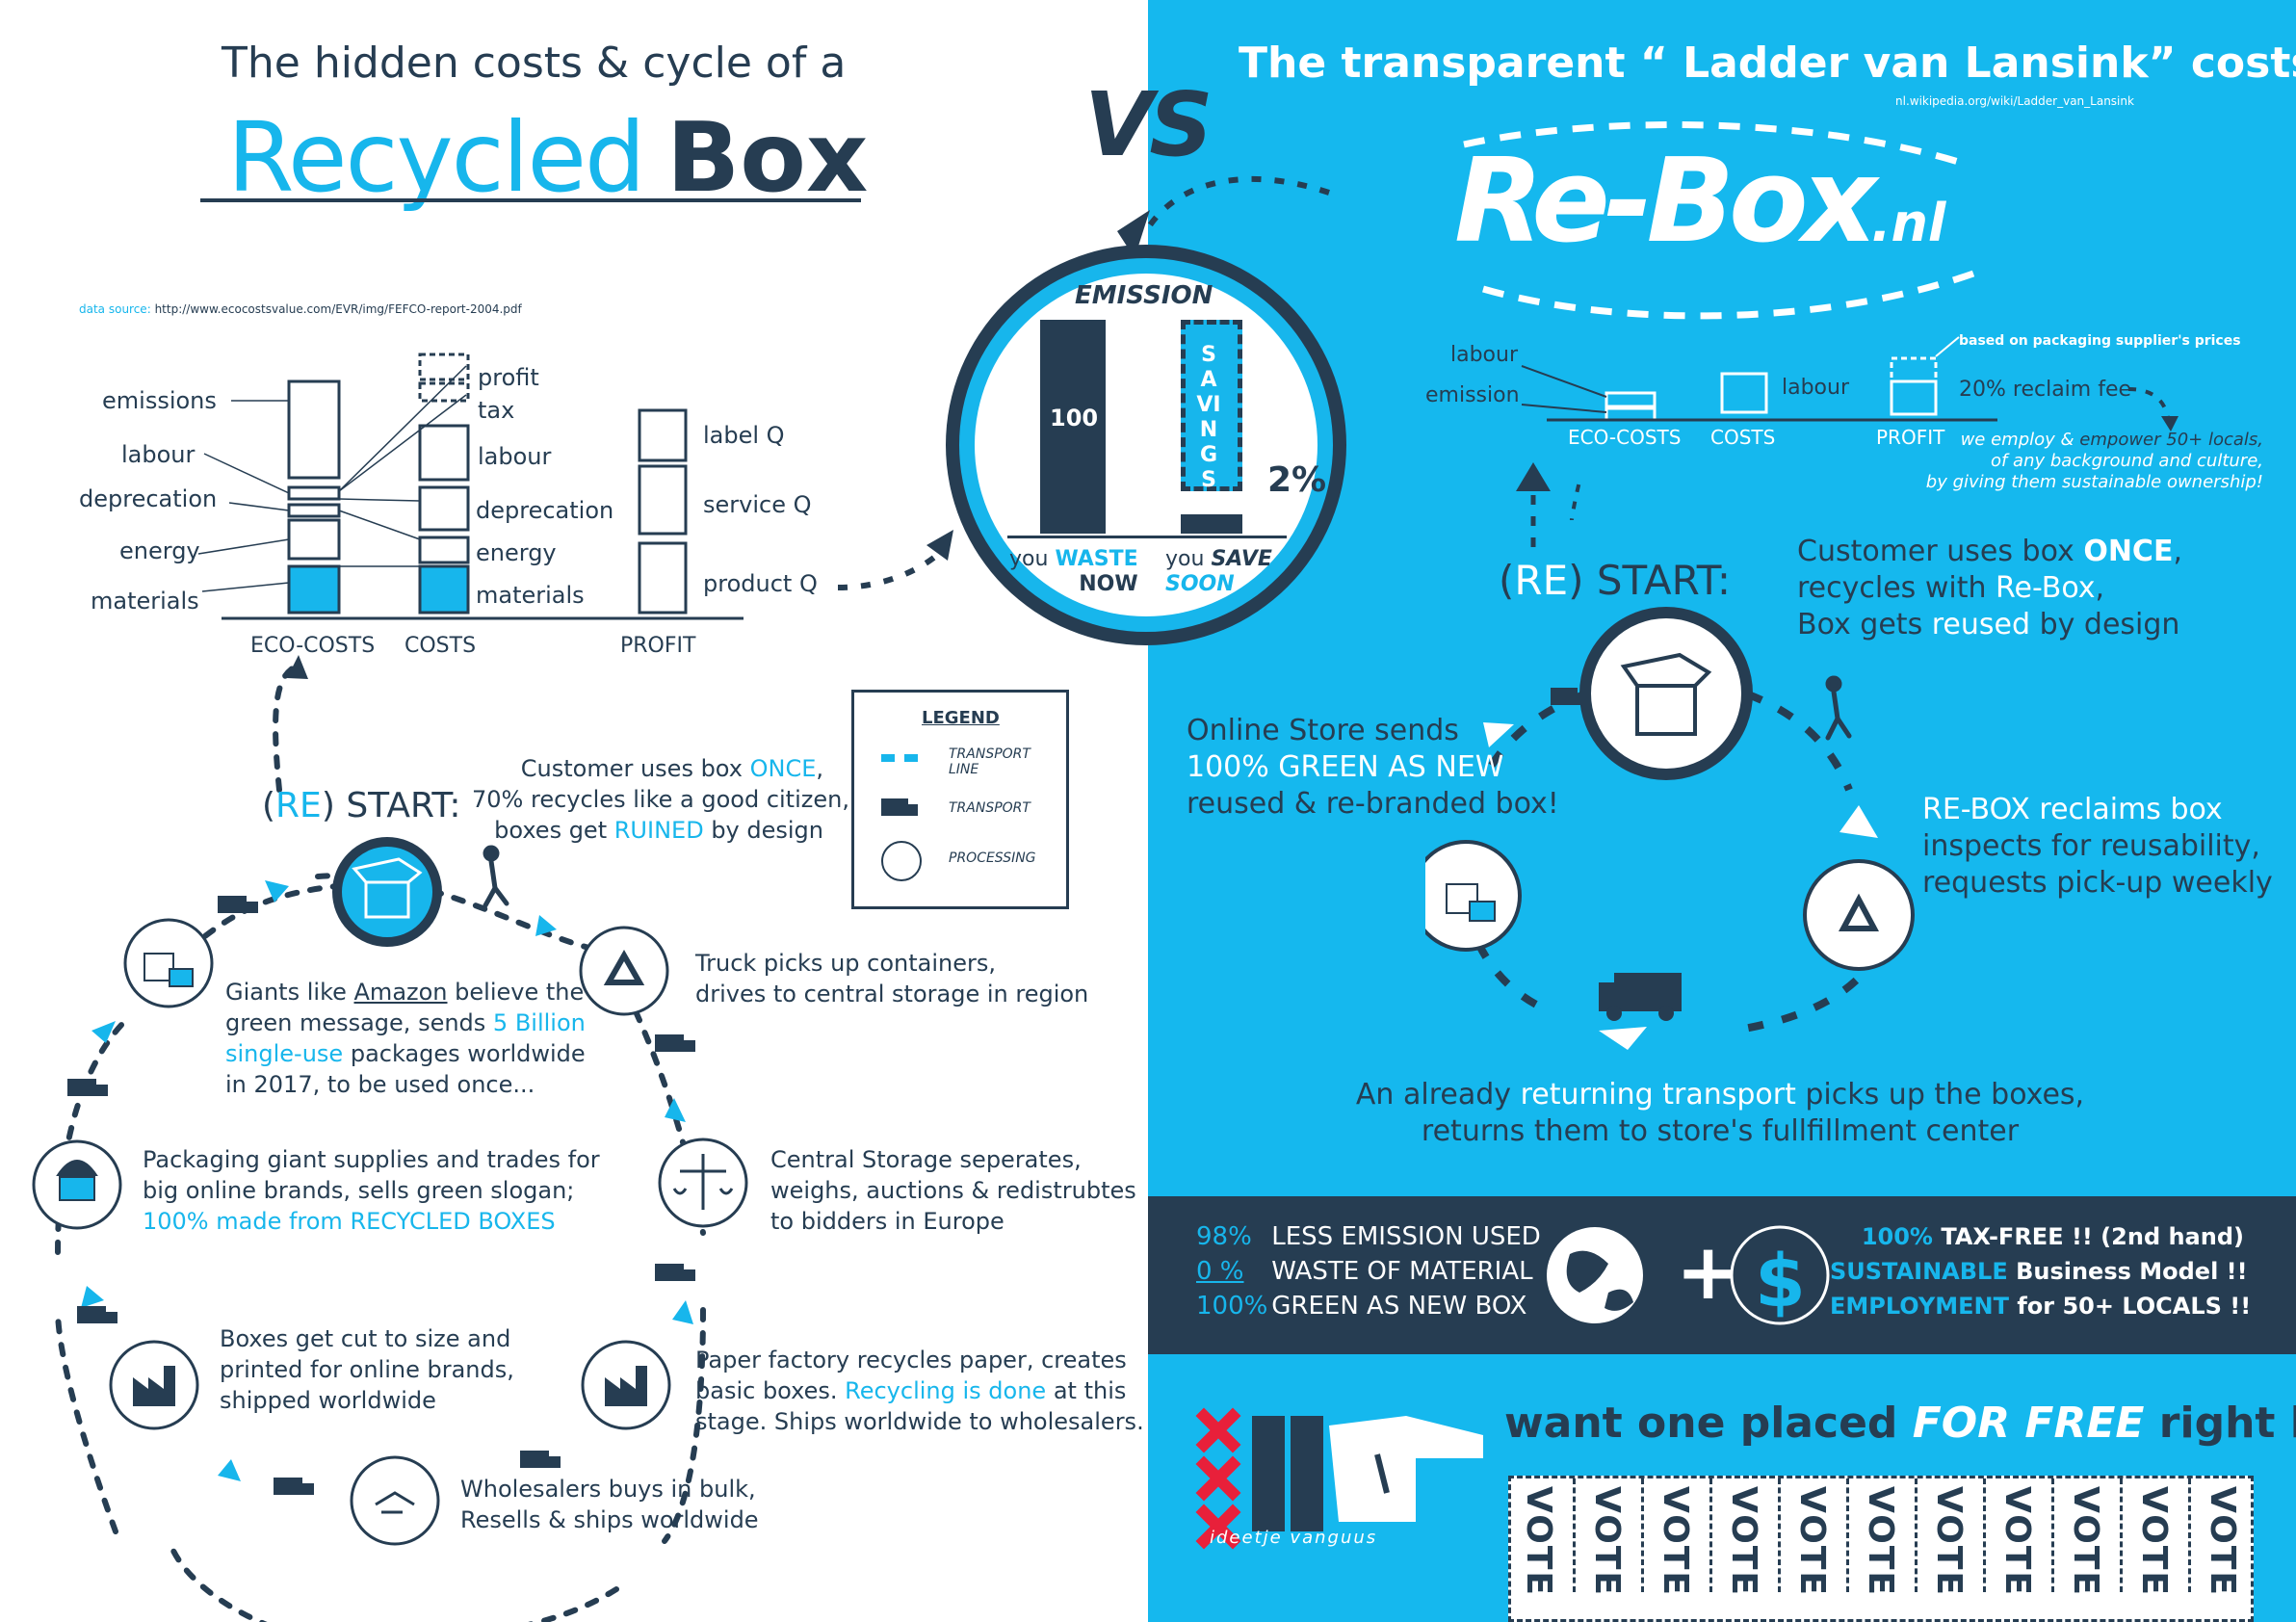 The image size is (2296, 1622). Describe the element at coordinates (1615, 580) in the screenshot. I see `right-restart: (RE) START:` at that location.